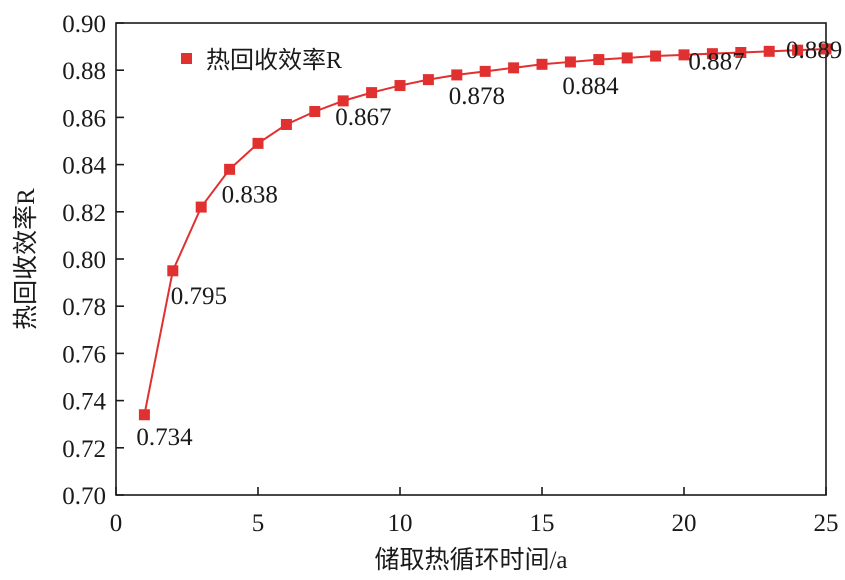  I want to click on data-label: 0.838, so click(250, 194).